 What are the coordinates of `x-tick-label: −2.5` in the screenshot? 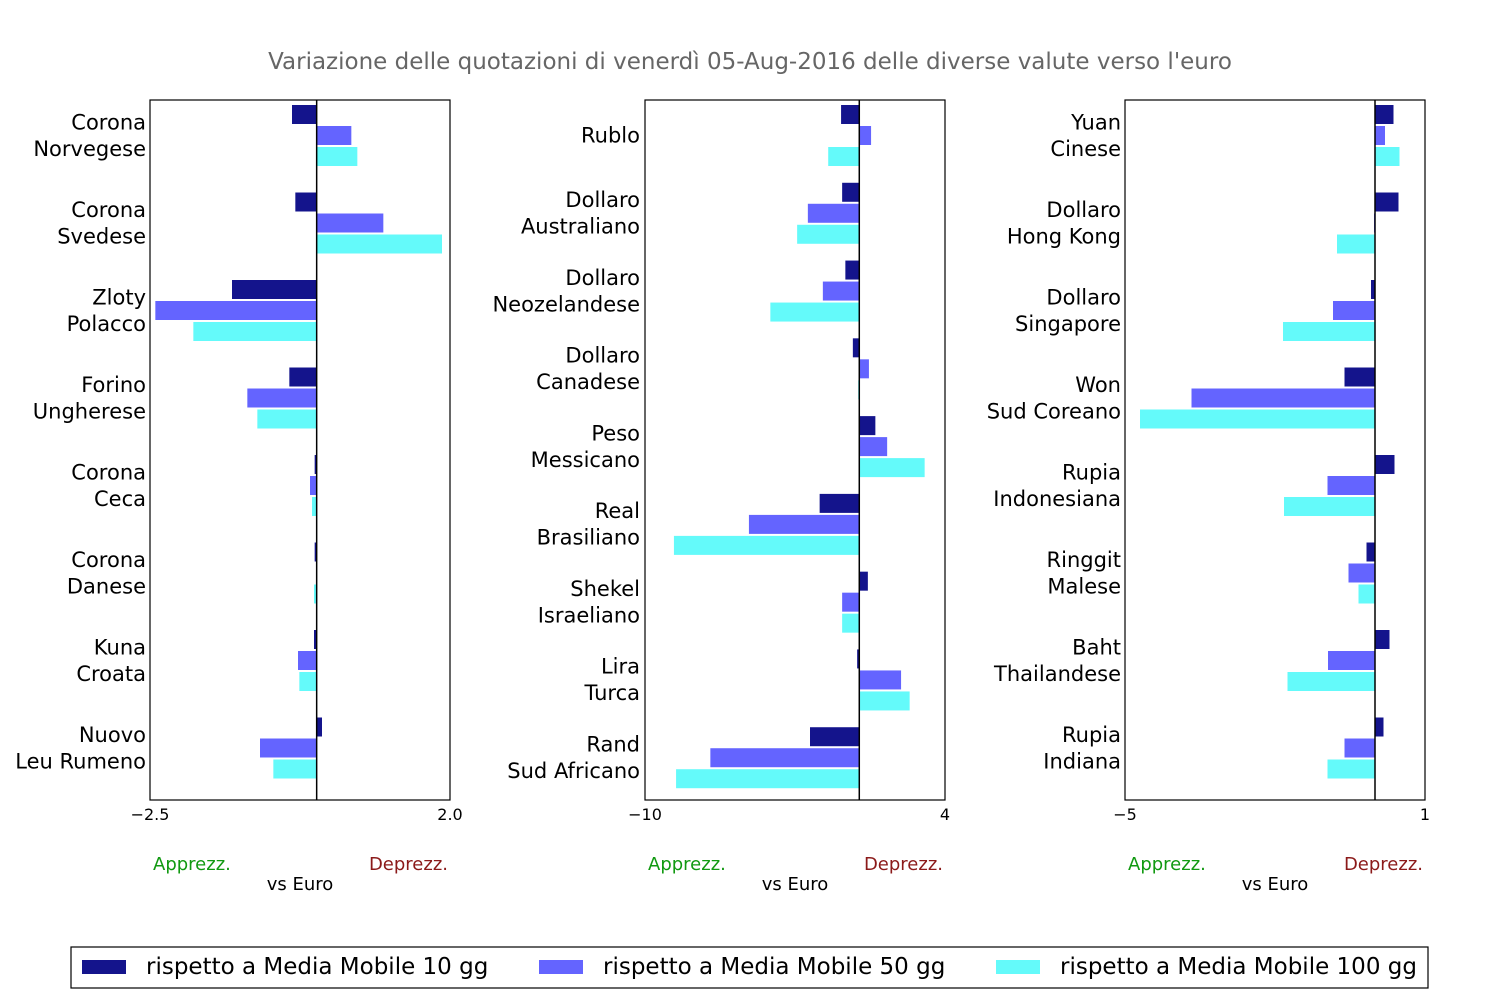 It's located at (150, 814).